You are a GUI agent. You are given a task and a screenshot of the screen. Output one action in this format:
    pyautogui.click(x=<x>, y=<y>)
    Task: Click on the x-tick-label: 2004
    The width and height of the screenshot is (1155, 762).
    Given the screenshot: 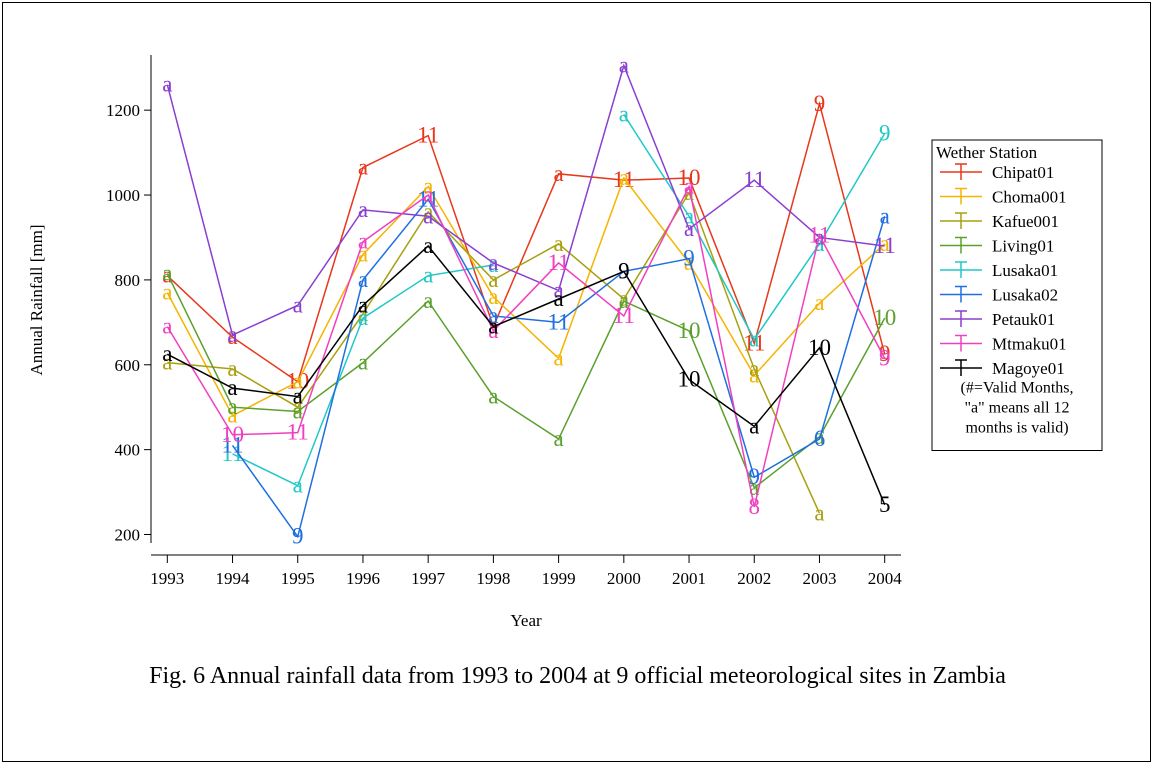 What is the action you would take?
    pyautogui.click(x=885, y=578)
    